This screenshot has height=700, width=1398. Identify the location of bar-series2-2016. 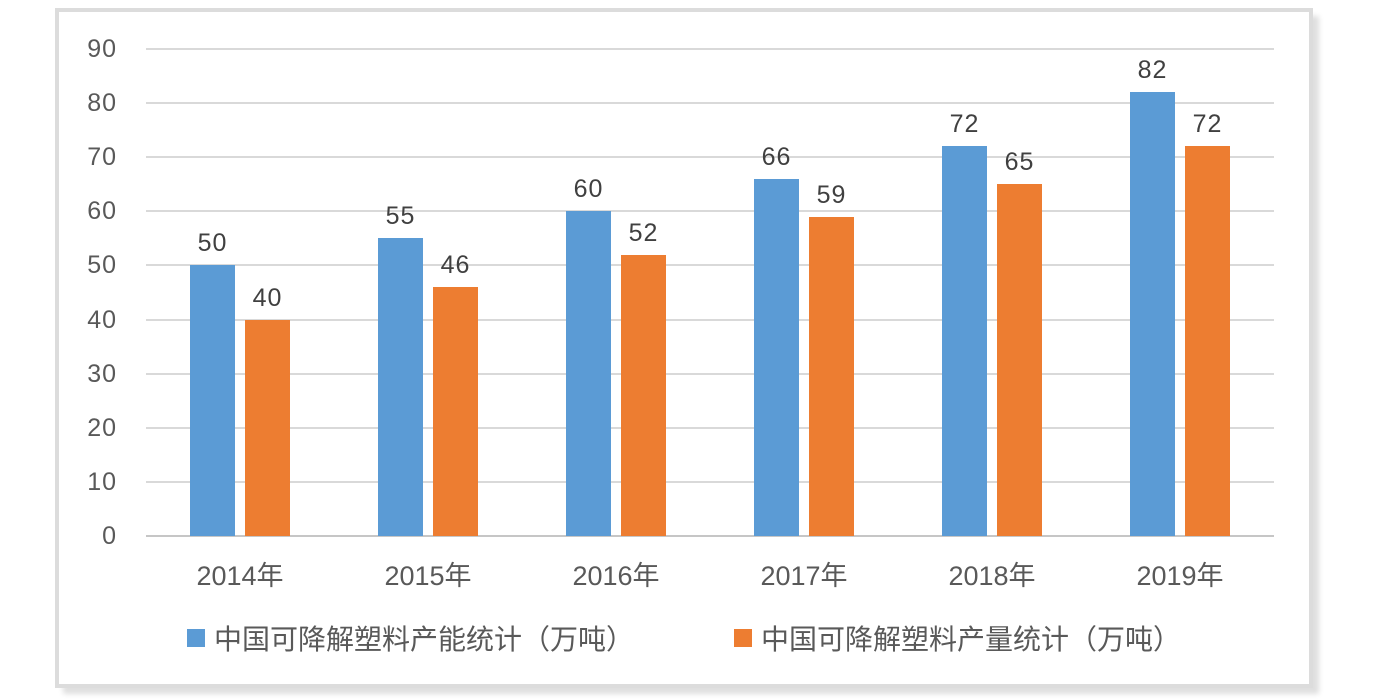
(643, 395).